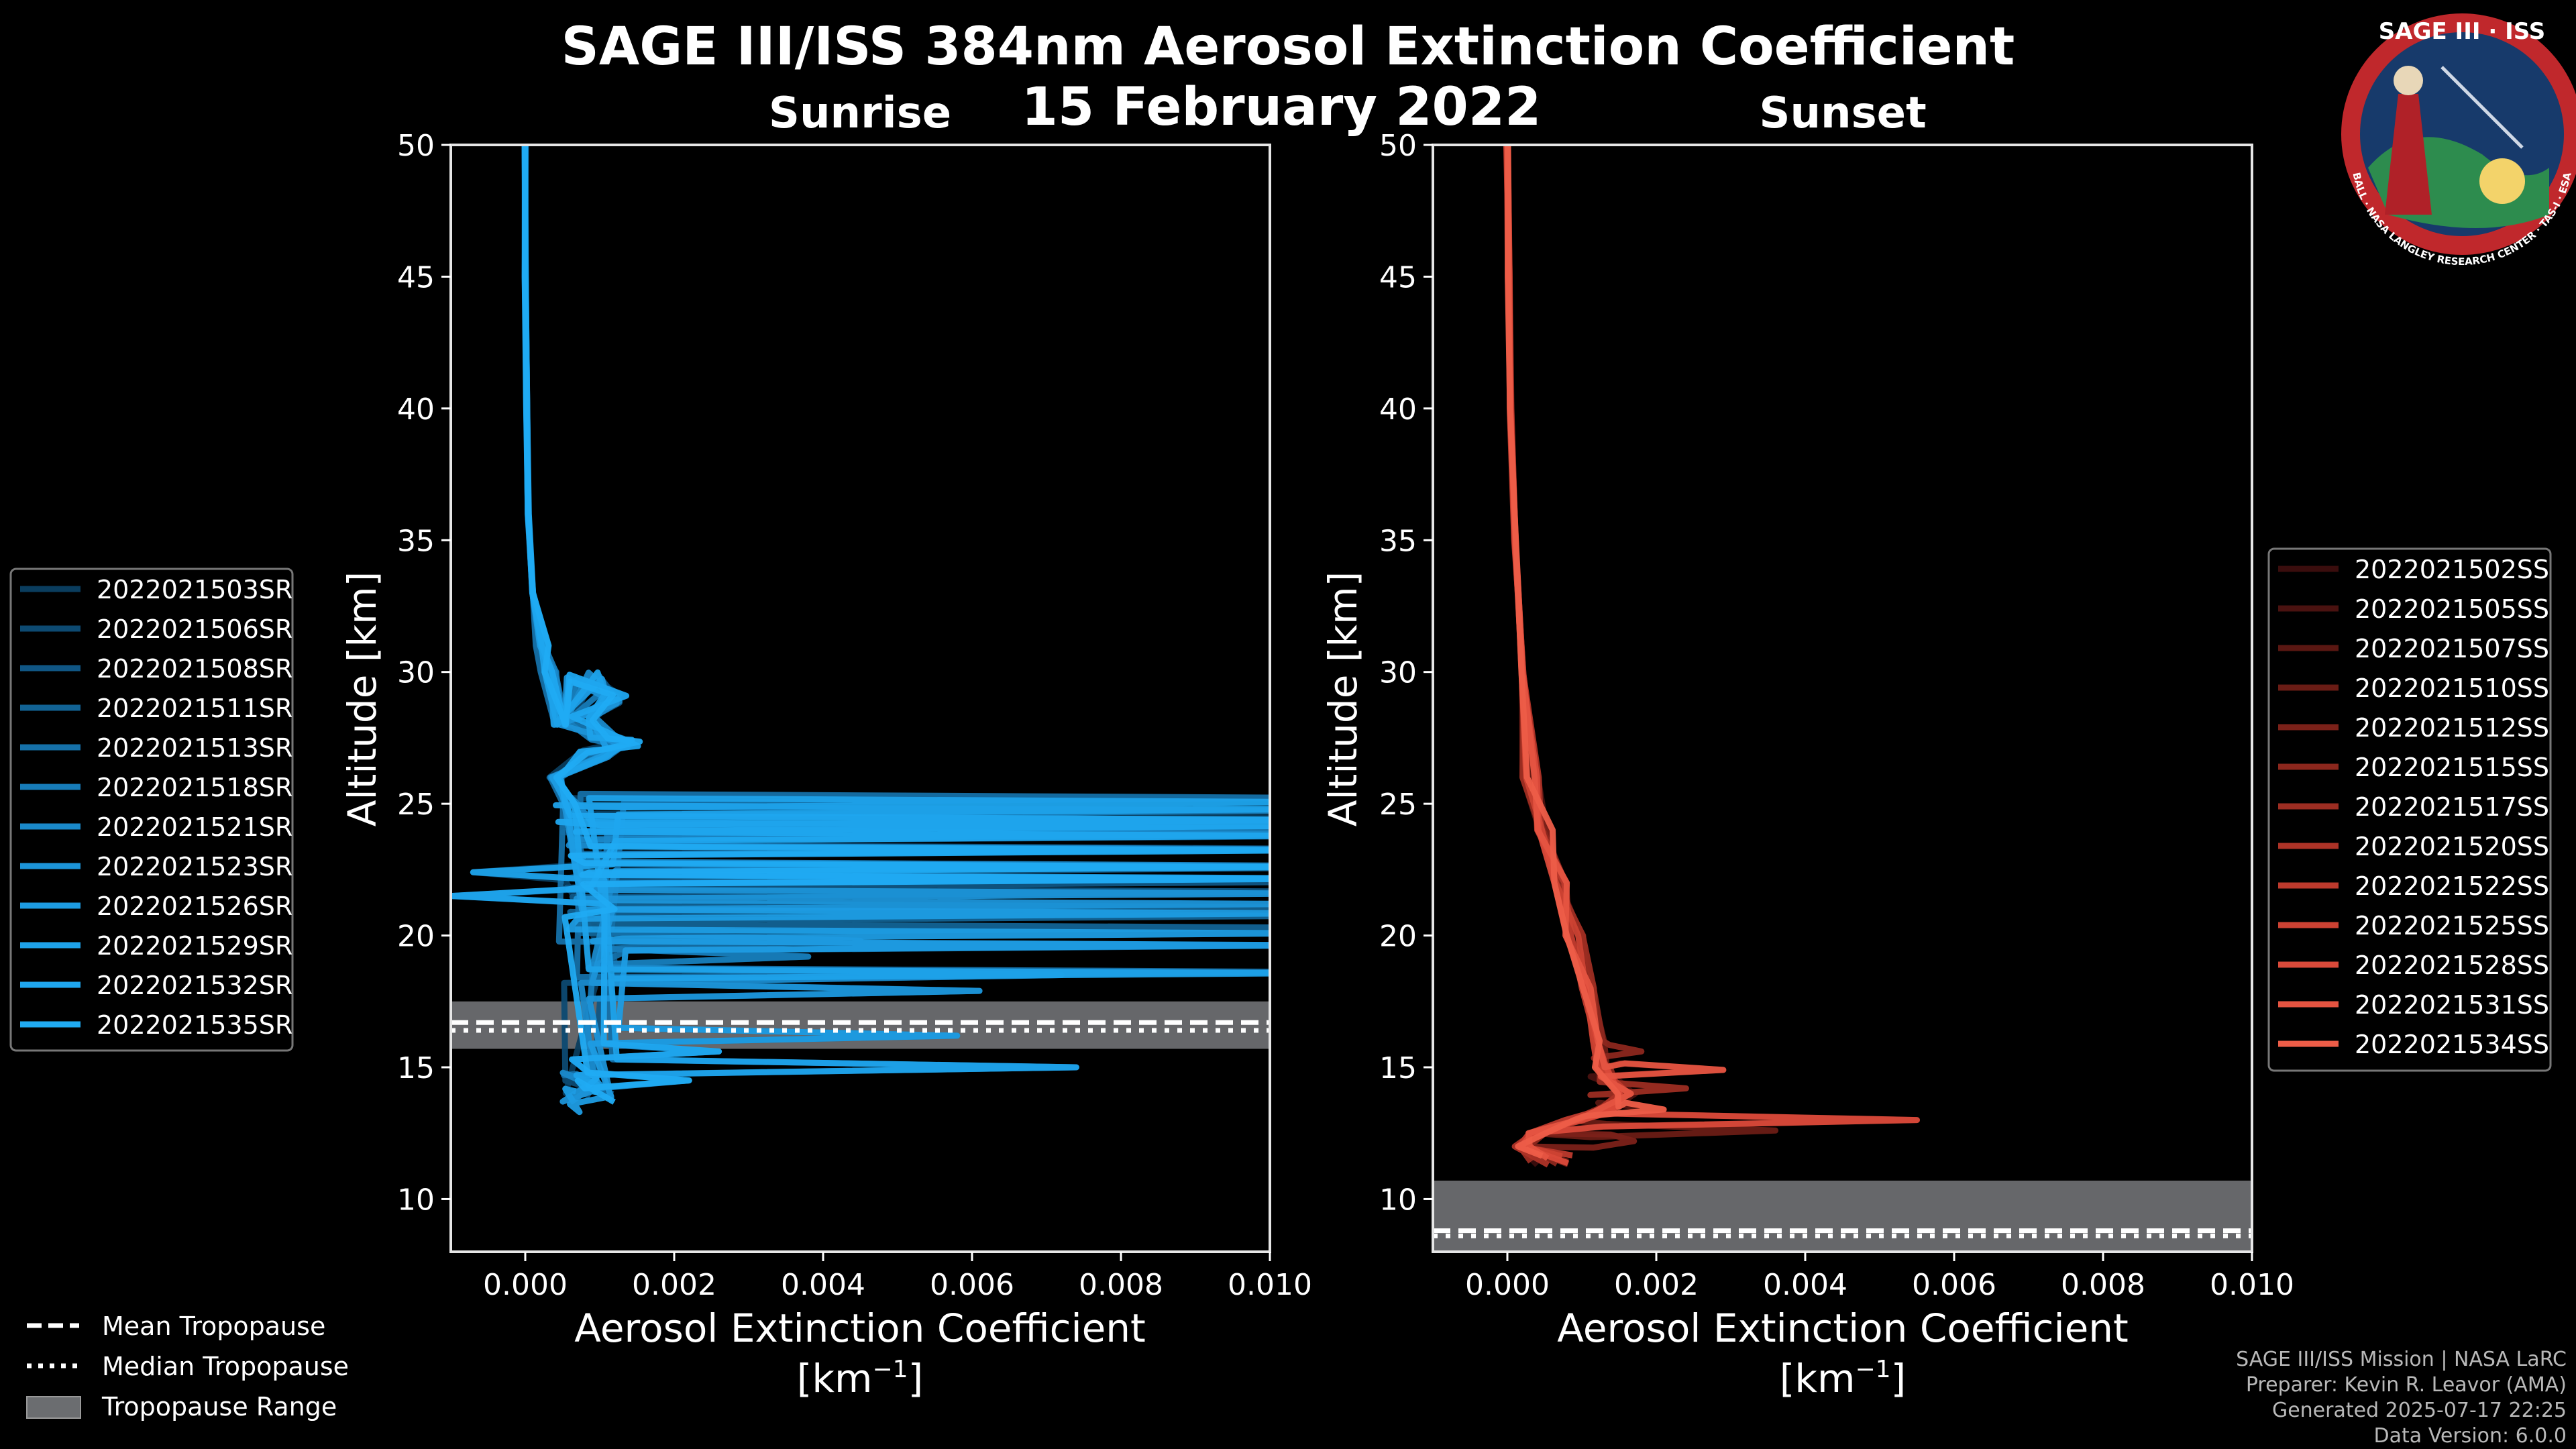 The width and height of the screenshot is (2576, 1449). What do you see at coordinates (2502, 181) in the screenshot?
I see `logo-sun-shape` at bounding box center [2502, 181].